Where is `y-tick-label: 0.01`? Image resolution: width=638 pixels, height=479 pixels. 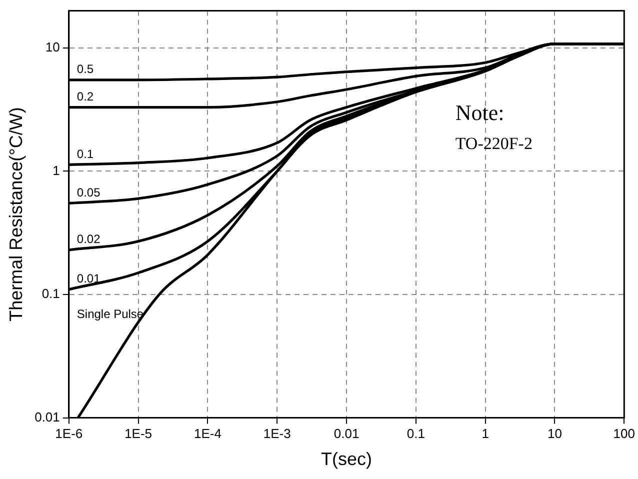
y-tick-label: 0.01 is located at coordinates (47, 416).